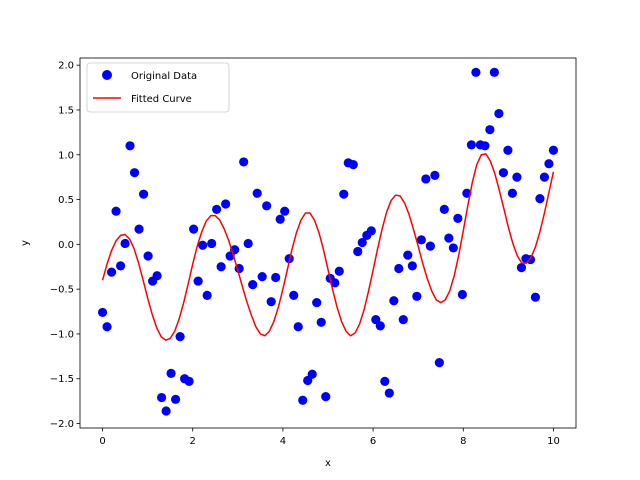 The width and height of the screenshot is (640, 480). Describe the element at coordinates (553, 441) in the screenshot. I see `x-tick-label: 10` at that location.